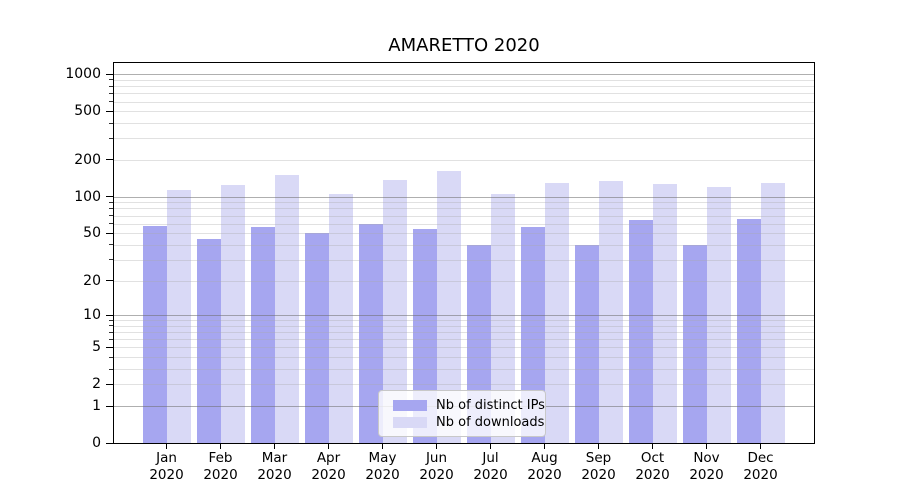  What do you see at coordinates (87, 196) in the screenshot?
I see `y-tick-label: 100` at bounding box center [87, 196].